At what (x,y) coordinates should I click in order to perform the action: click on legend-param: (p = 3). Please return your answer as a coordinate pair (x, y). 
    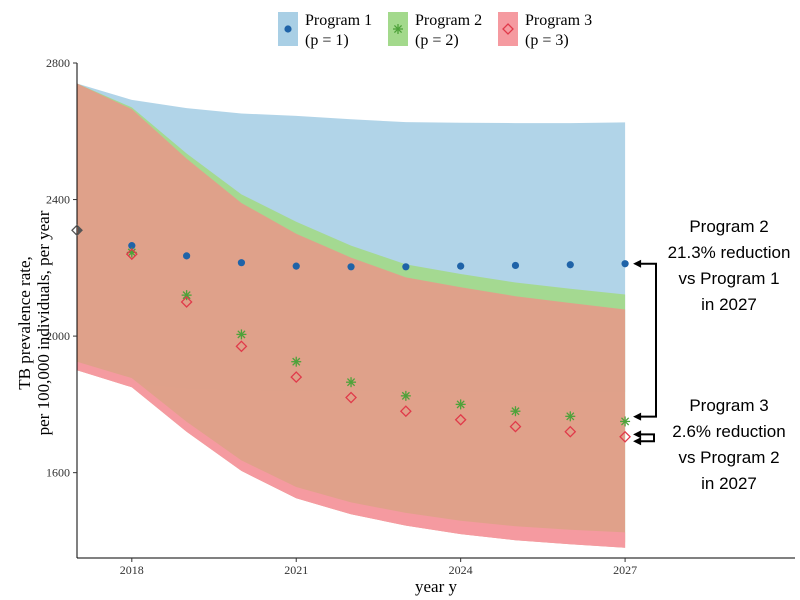
    Looking at the image, I should click on (547, 40).